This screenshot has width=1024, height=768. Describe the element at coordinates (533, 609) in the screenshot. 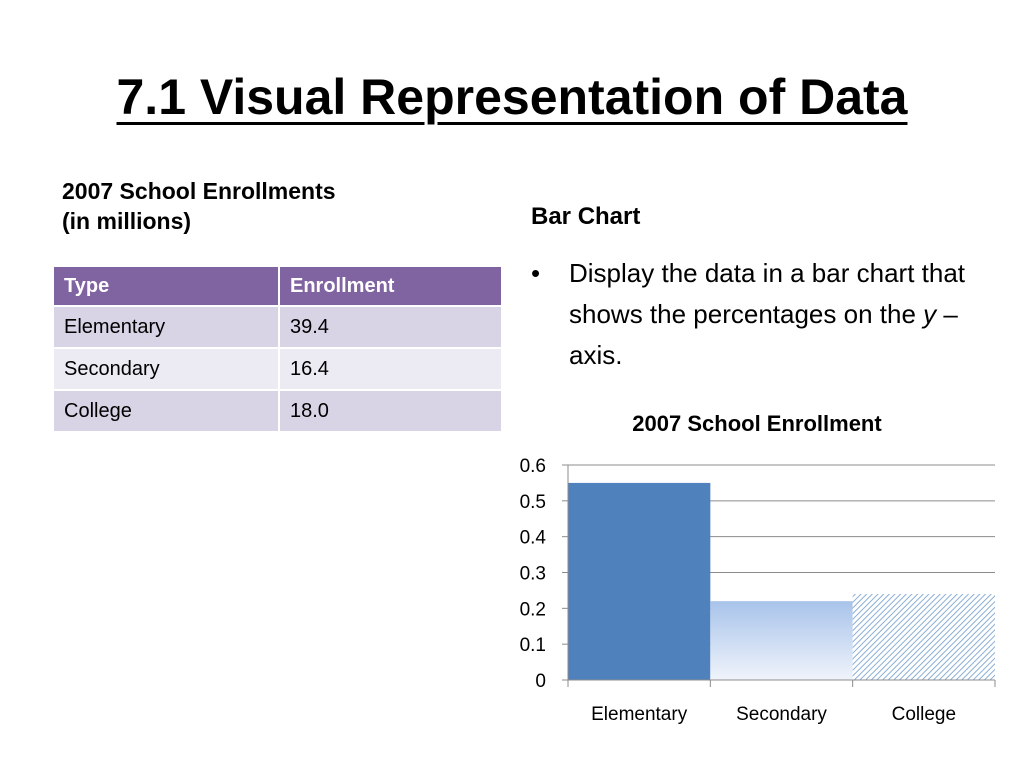

I see `y-tick-label: 0.2` at that location.